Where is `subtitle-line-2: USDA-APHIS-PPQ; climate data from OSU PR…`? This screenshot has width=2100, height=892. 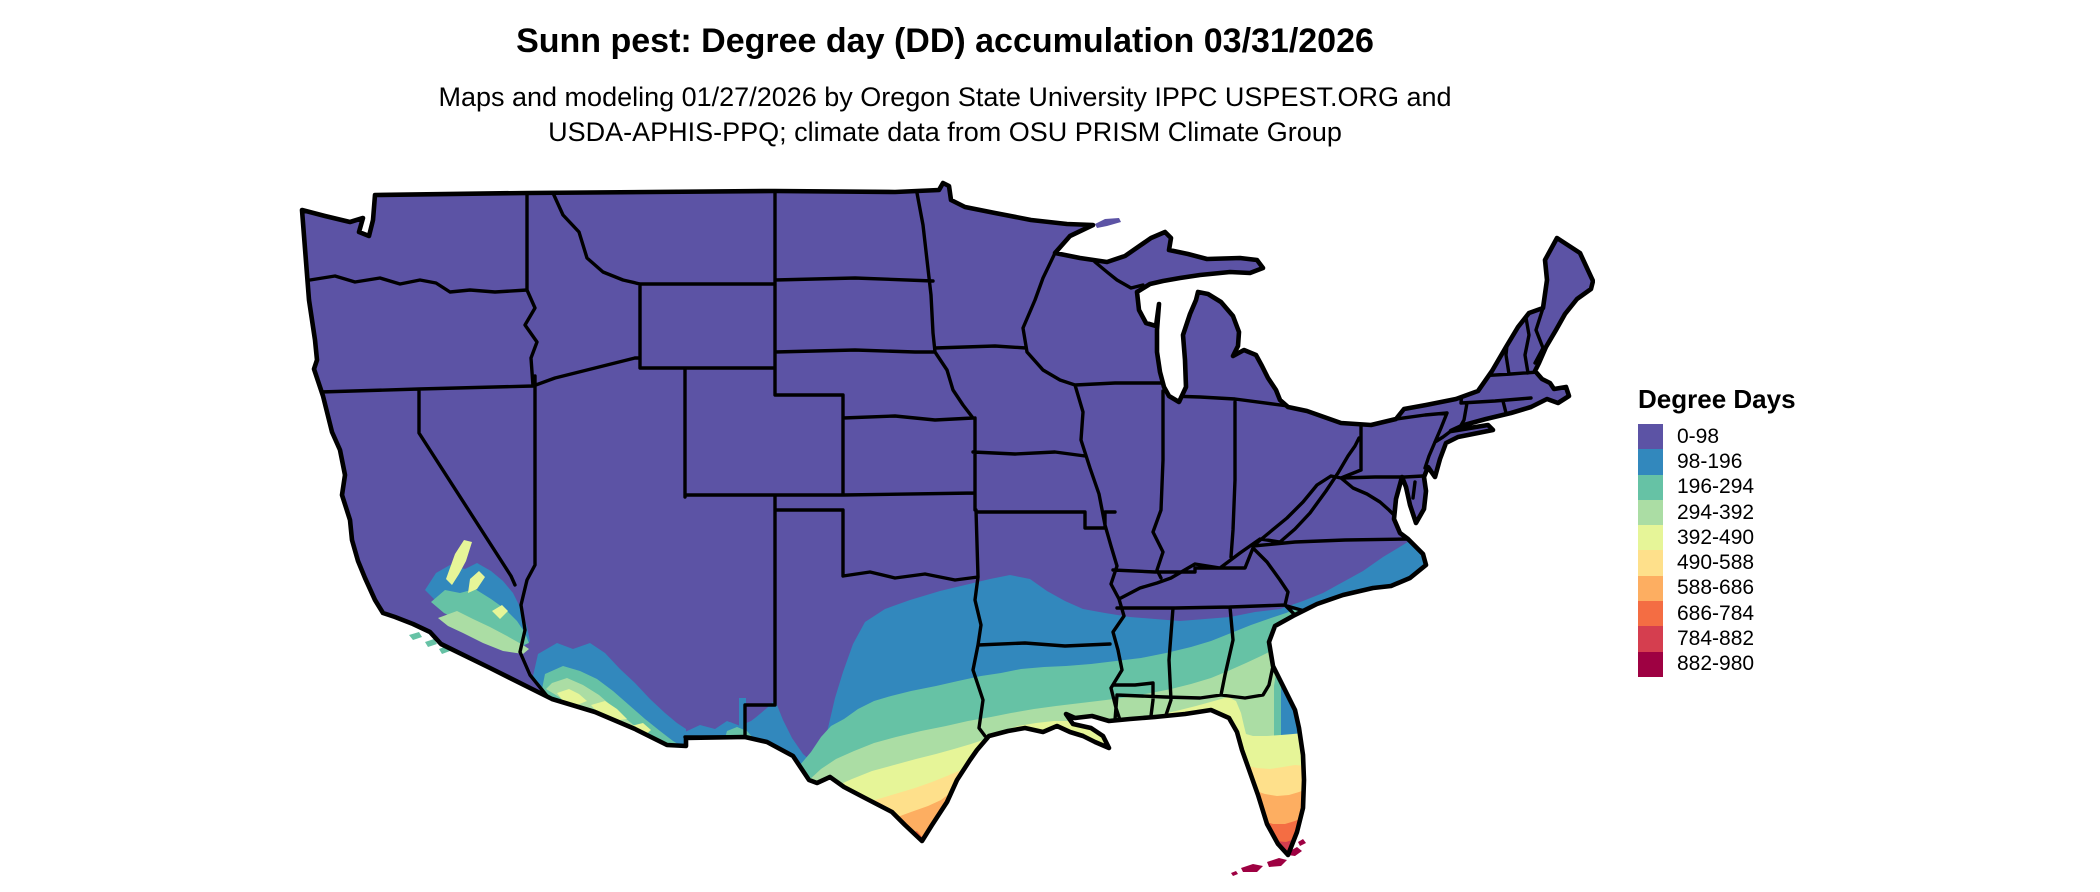
subtitle-line-2: USDA-APHIS-PPQ; climate data from OSU PR… is located at coordinates (945, 132).